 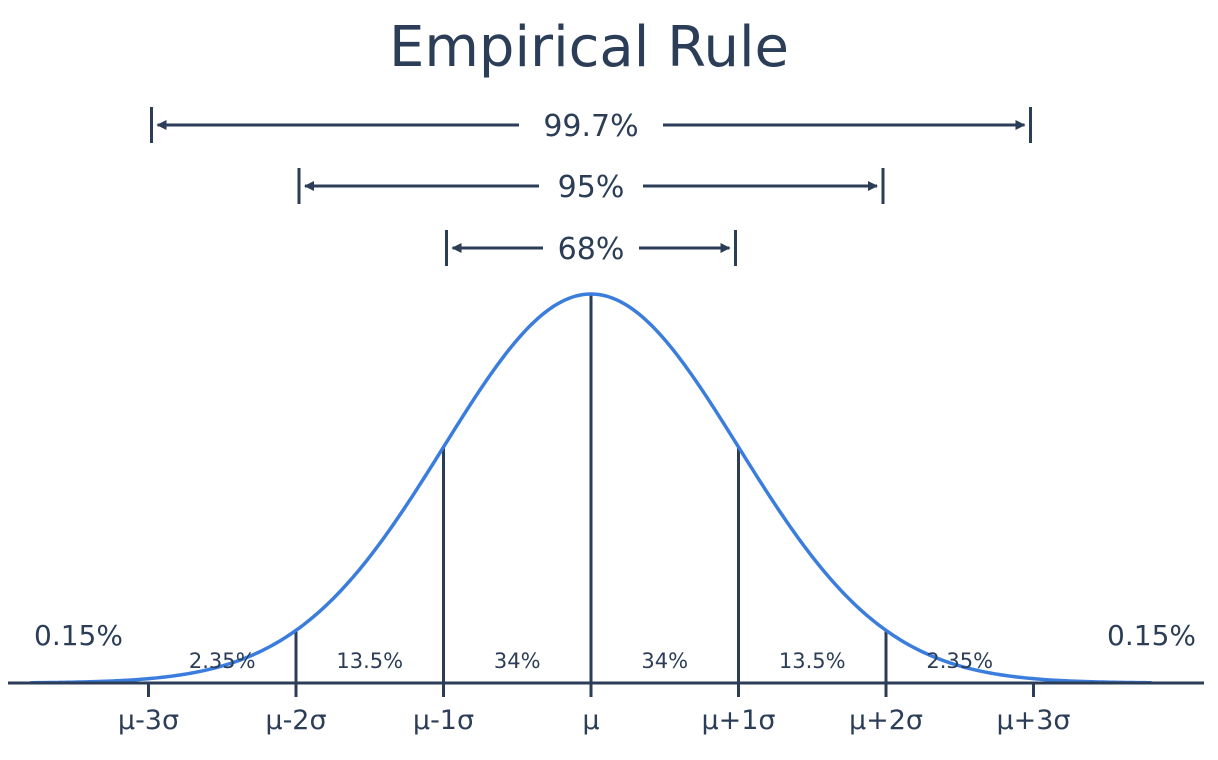 I want to click on tick-label: μ, so click(x=590, y=720).